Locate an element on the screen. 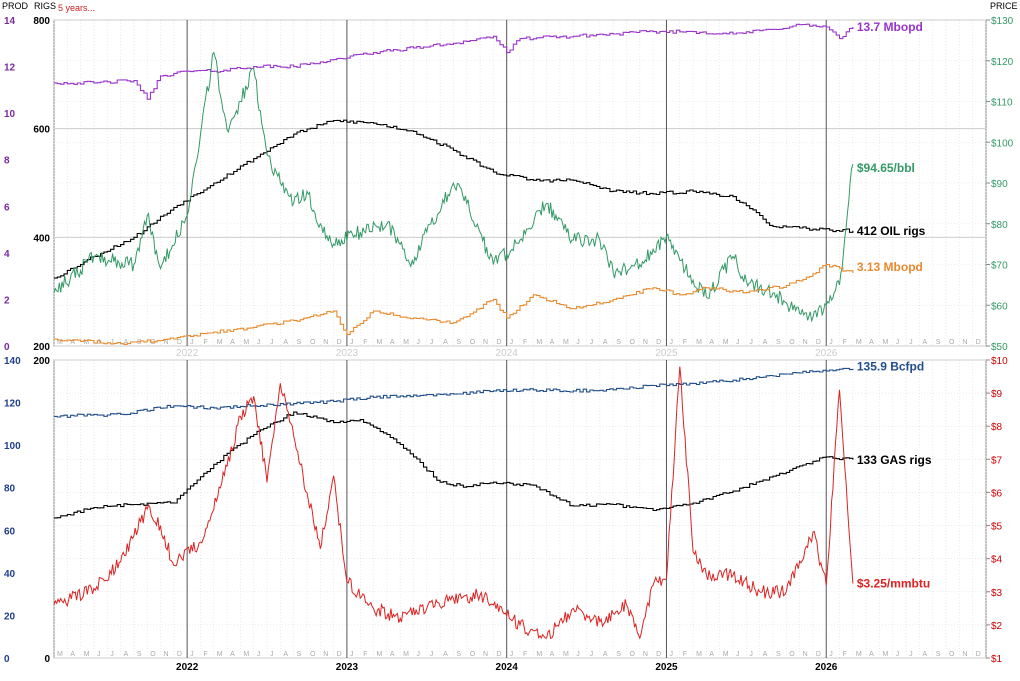 This screenshot has height=681, width=1020. price-axis-tick: $8 is located at coordinates (997, 427).